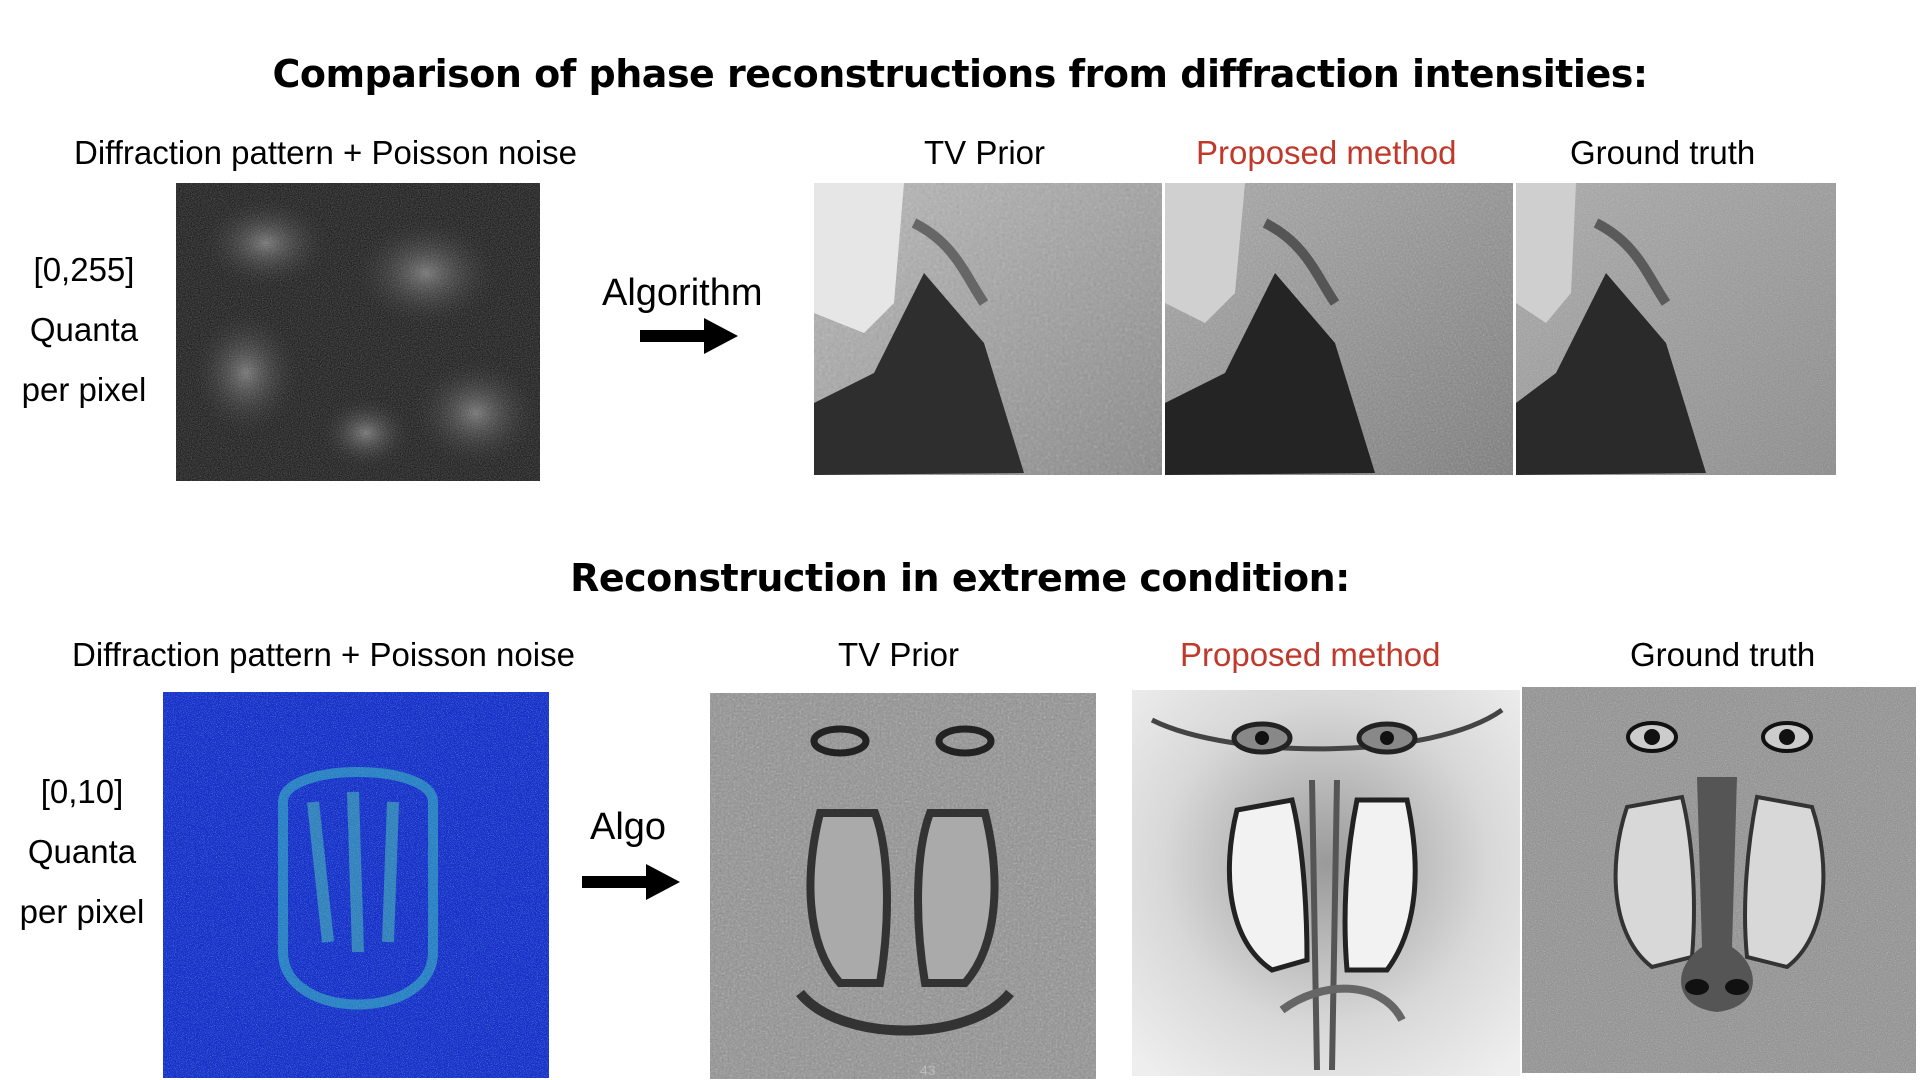 The image size is (1920, 1080). What do you see at coordinates (899, 654) in the screenshot?
I see `section2-col-tv: TV Prior` at bounding box center [899, 654].